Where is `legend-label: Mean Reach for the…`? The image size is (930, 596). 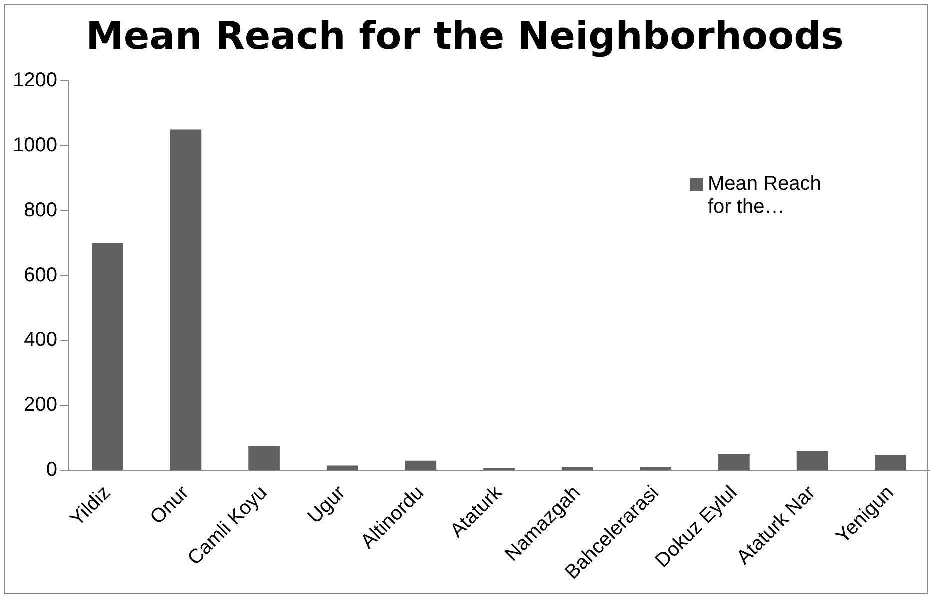
legend-label: Mean Reach for the… is located at coordinates (765, 196).